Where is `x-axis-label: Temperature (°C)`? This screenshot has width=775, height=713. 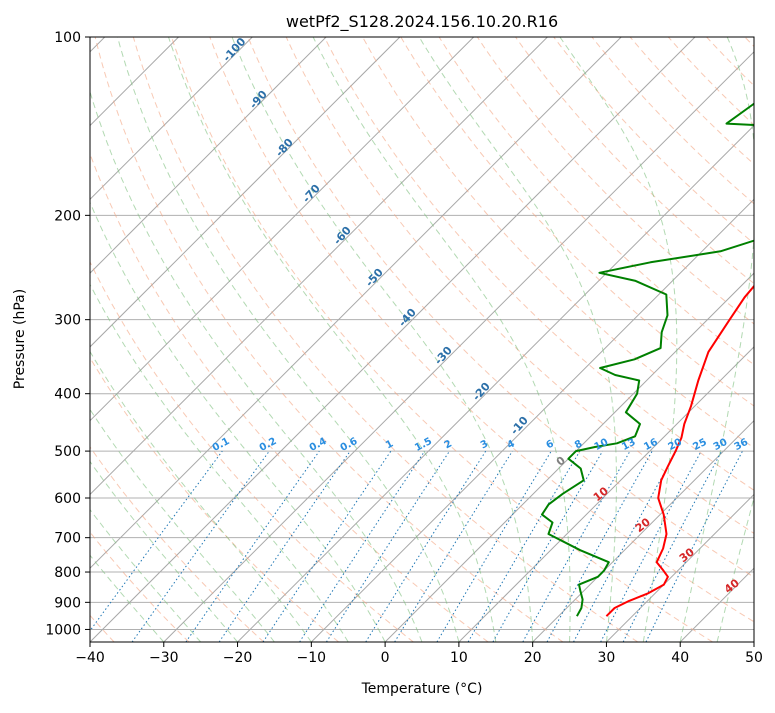 x-axis-label: Temperature (°C) is located at coordinates (422, 689).